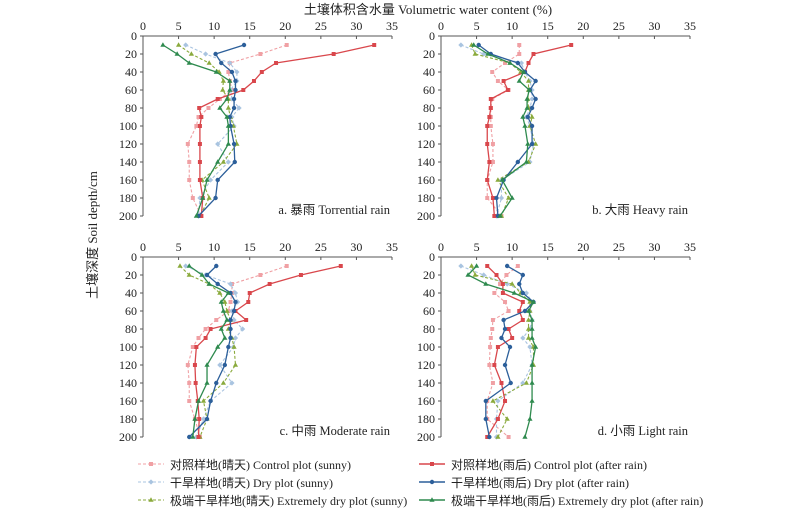 This screenshot has width=800, height=510. Describe the element at coordinates (321, 26) in the screenshot. I see `x-tick-label: 25` at that location.